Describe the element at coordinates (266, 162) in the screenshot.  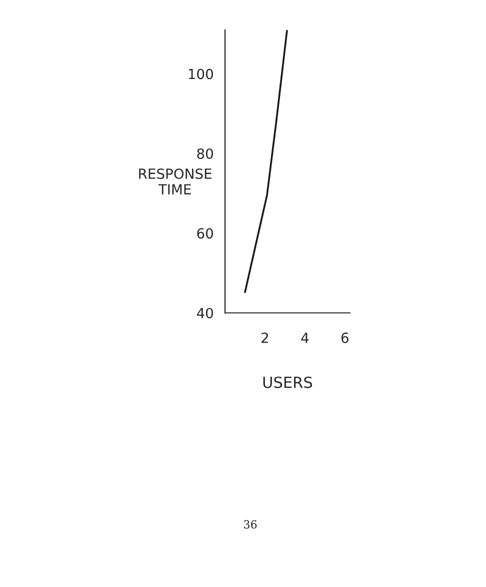
I see `line-series` at that location.